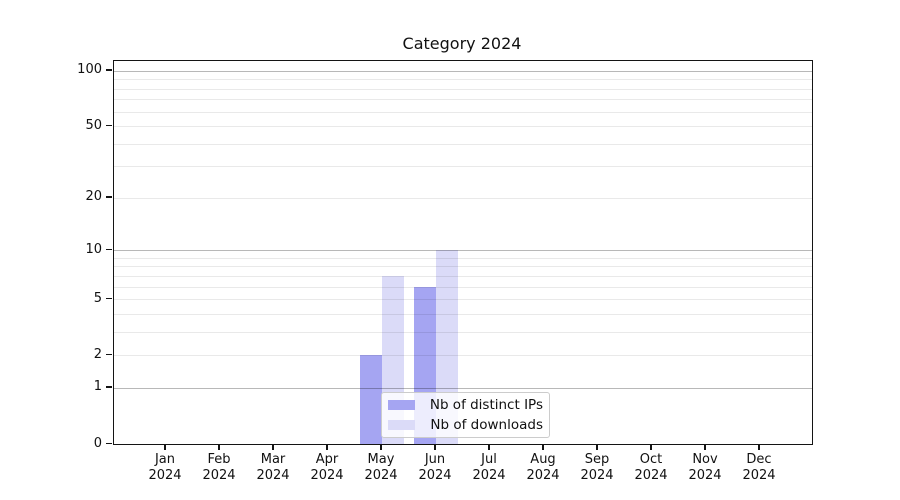  Describe the element at coordinates (543, 467) in the screenshot. I see `x-tick-label: Aug 2024` at that location.